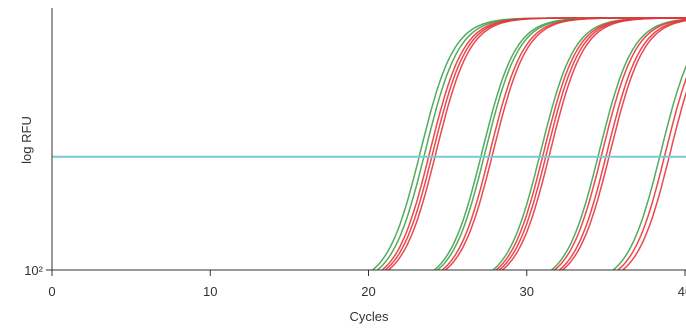  What do you see at coordinates (51, 291) in the screenshot?
I see `x-tick-label: 0` at bounding box center [51, 291].